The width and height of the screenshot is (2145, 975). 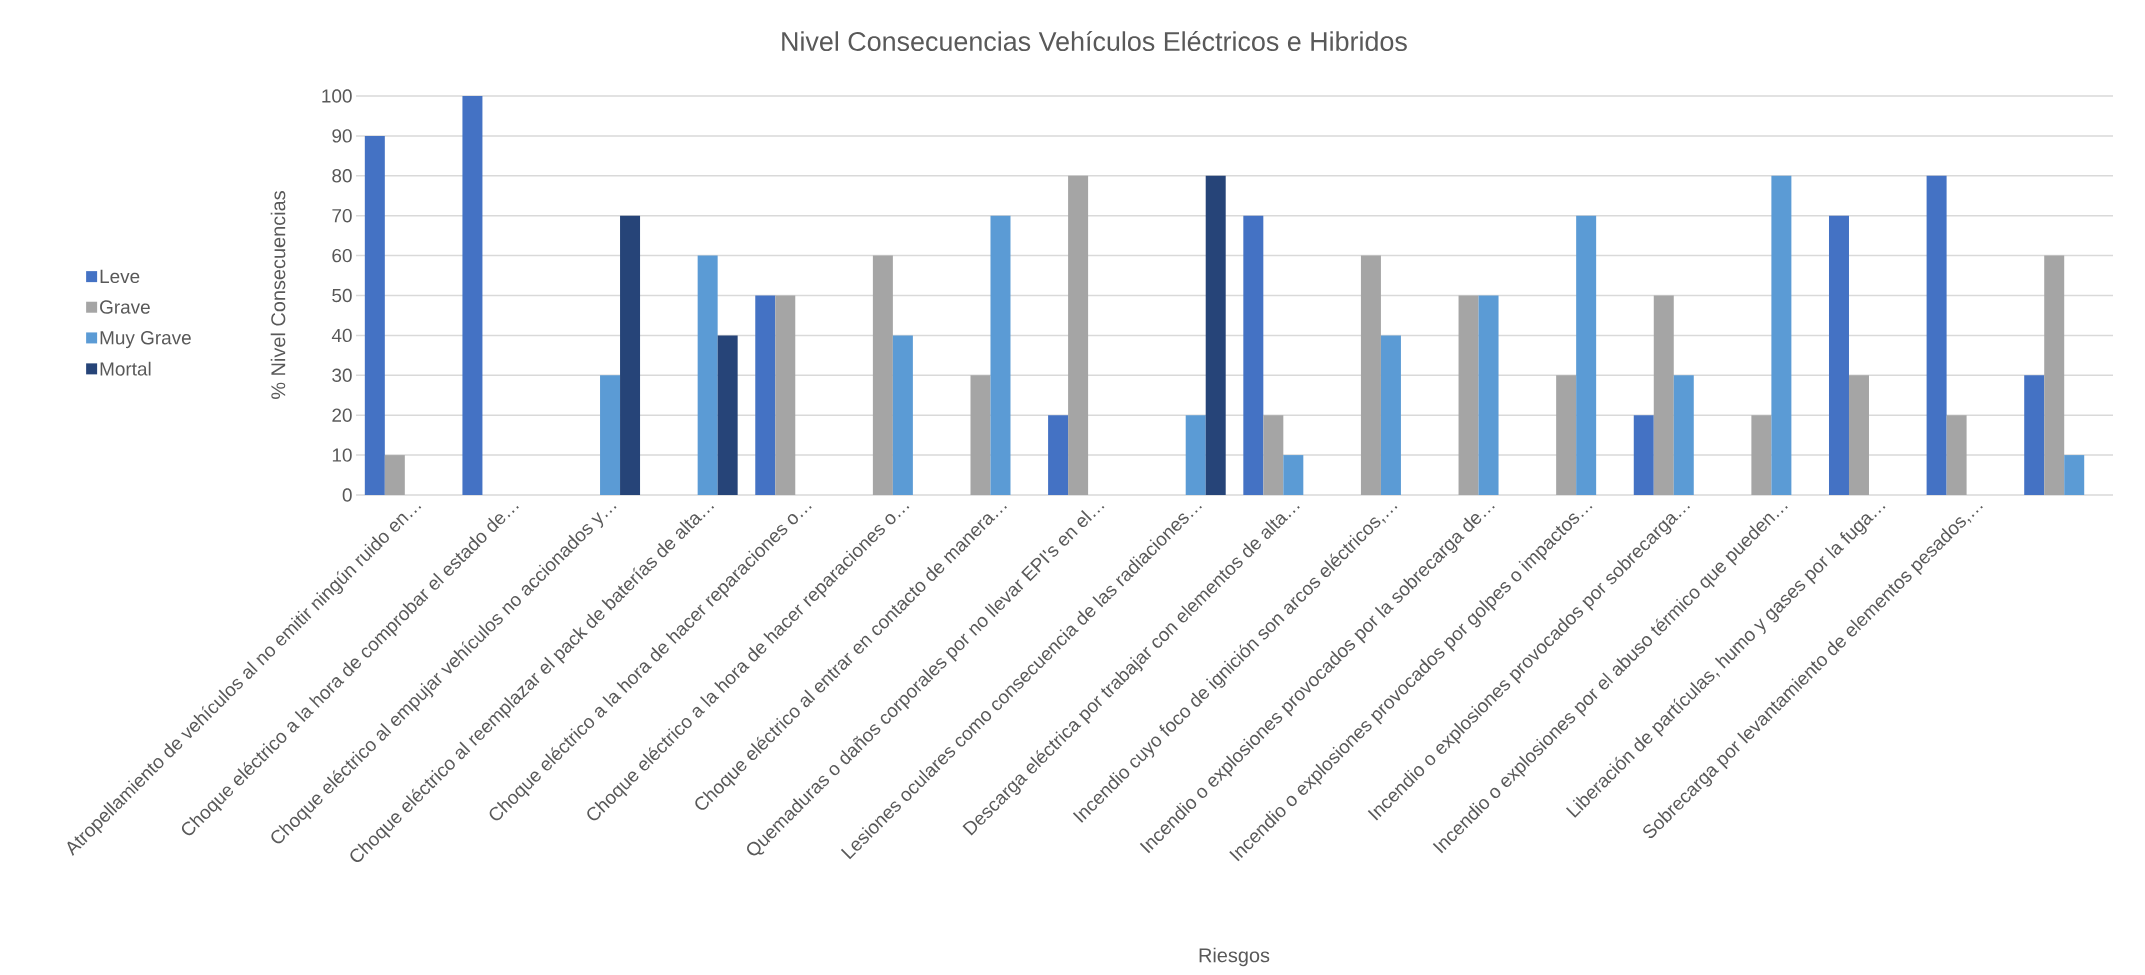 What do you see at coordinates (337, 96) in the screenshot?
I see `y-tick-label: 100` at bounding box center [337, 96].